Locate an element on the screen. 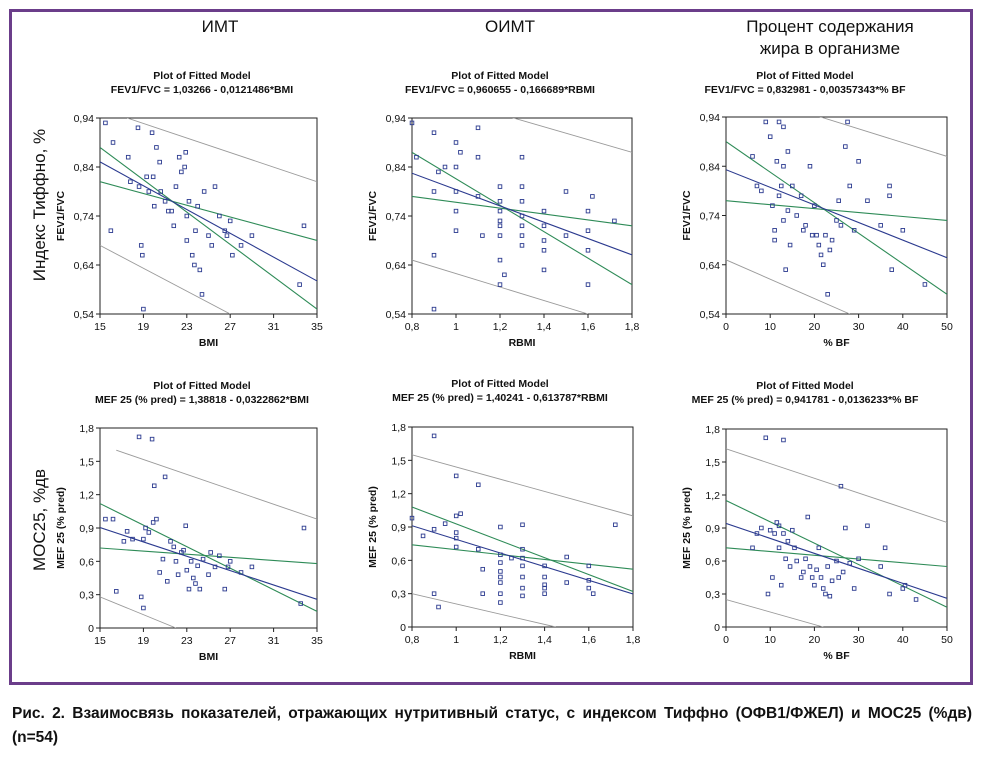 The width and height of the screenshot is (983, 760). x-axis-label: RBMI is located at coordinates (522, 343).